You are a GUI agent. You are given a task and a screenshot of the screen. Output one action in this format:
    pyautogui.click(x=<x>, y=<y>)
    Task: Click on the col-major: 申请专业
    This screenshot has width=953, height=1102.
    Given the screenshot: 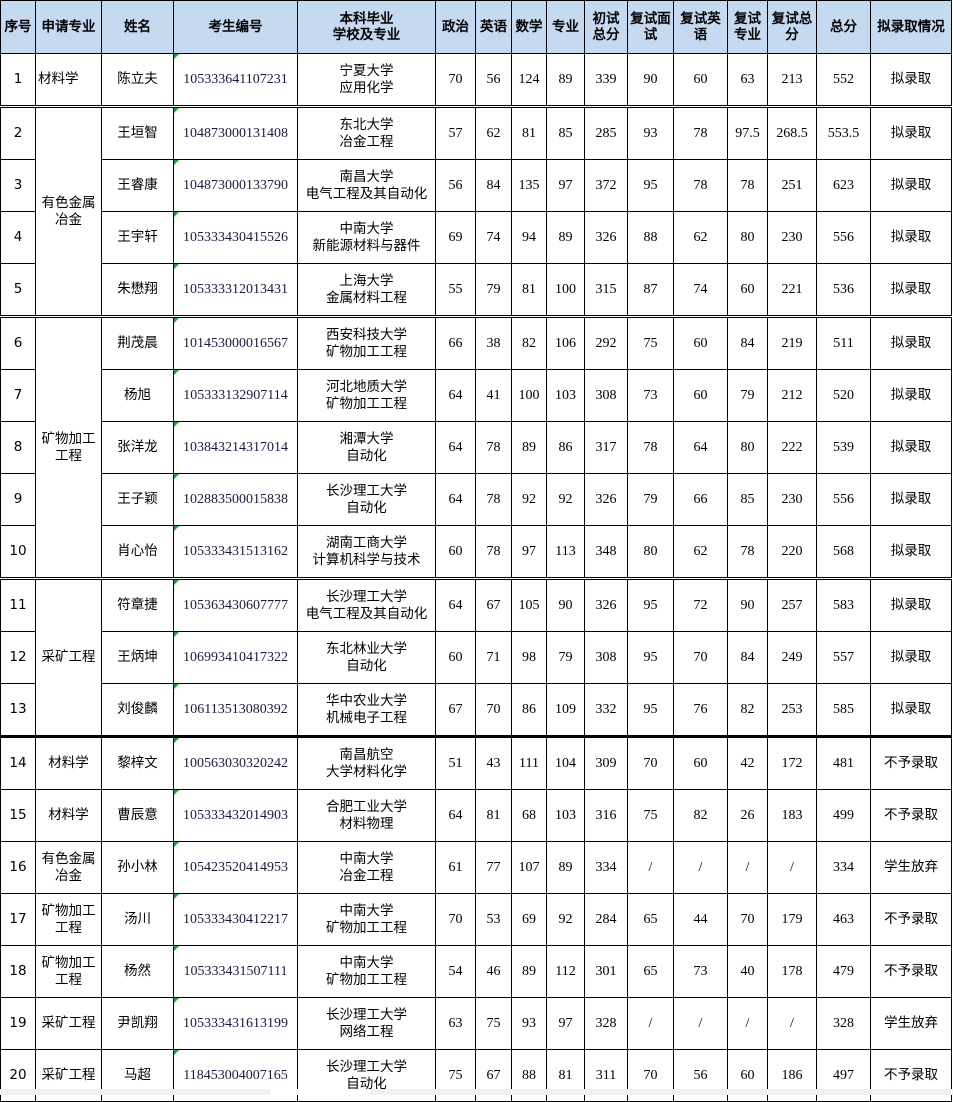 What is the action you would take?
    pyautogui.click(x=68, y=27)
    